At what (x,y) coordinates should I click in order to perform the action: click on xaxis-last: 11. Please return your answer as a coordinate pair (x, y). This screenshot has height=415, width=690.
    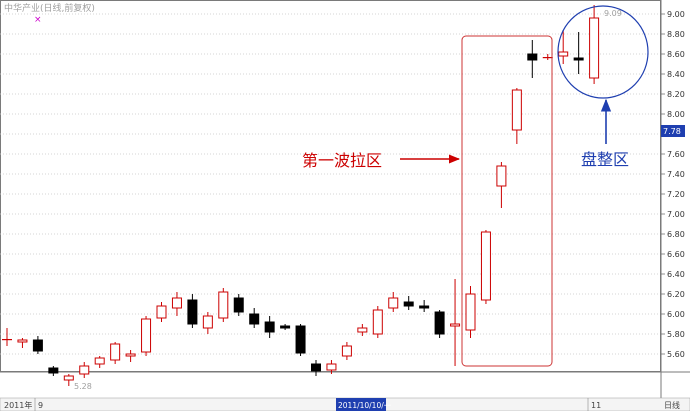
    Looking at the image, I should click on (596, 405).